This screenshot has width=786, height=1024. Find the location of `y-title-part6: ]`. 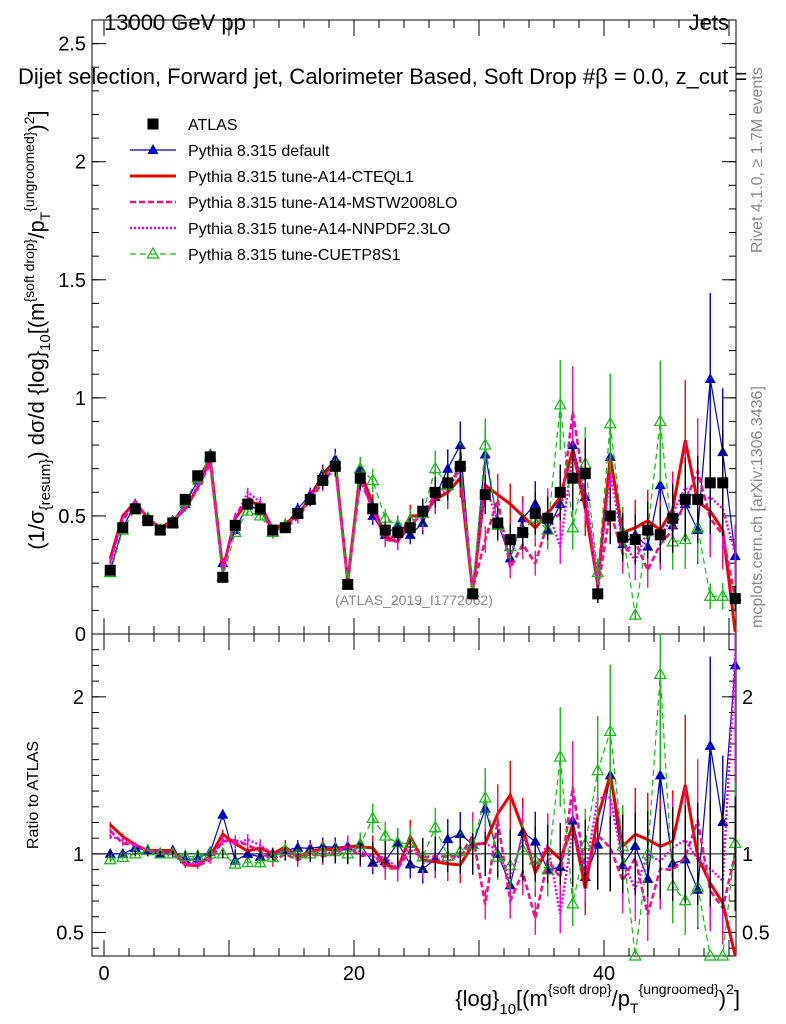

y-title-part6: ] is located at coordinates (36, 113).